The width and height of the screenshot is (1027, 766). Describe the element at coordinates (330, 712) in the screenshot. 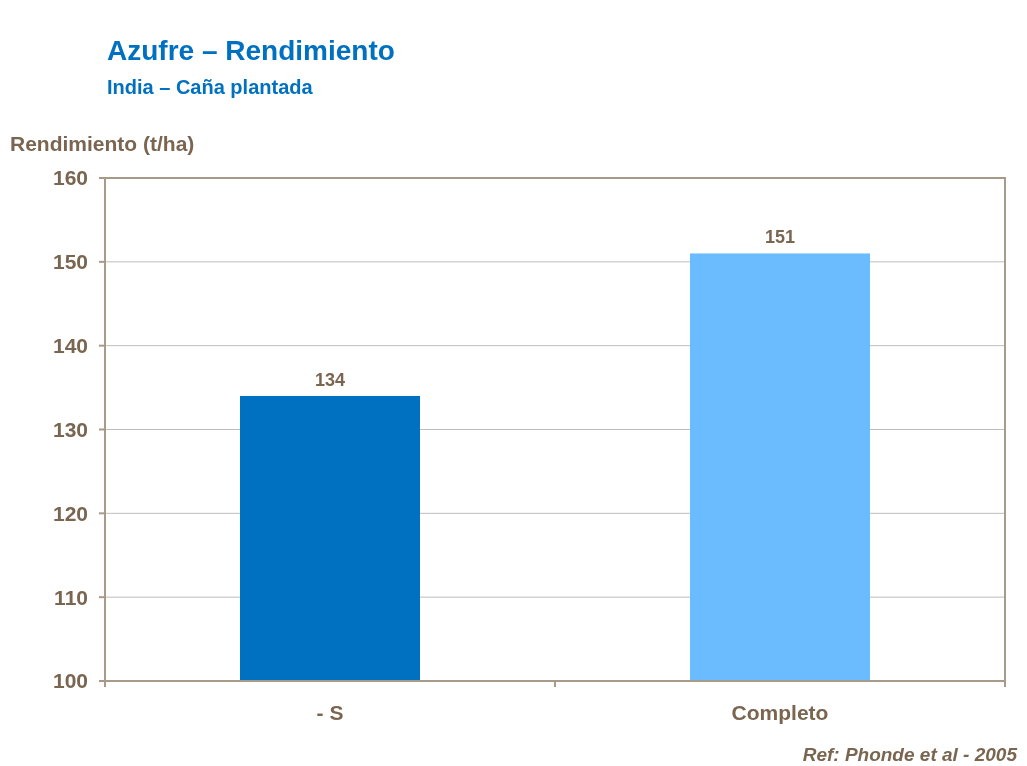

I see `x-tick-label: - S` at that location.